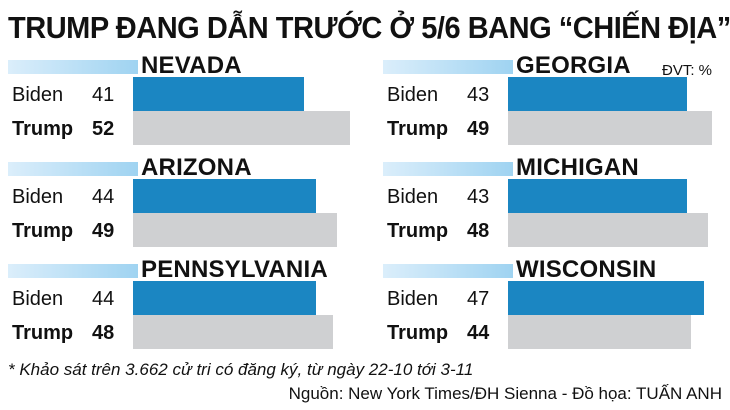 The height and width of the screenshot is (410, 730). Describe the element at coordinates (103, 129) in the screenshot. I see `value-label: 52` at that location.